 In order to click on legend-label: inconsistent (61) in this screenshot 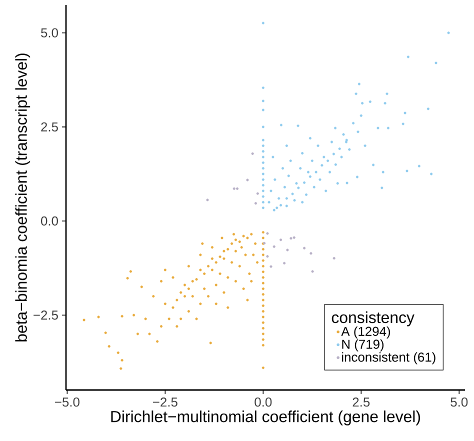, I will do `click(389, 358)`.